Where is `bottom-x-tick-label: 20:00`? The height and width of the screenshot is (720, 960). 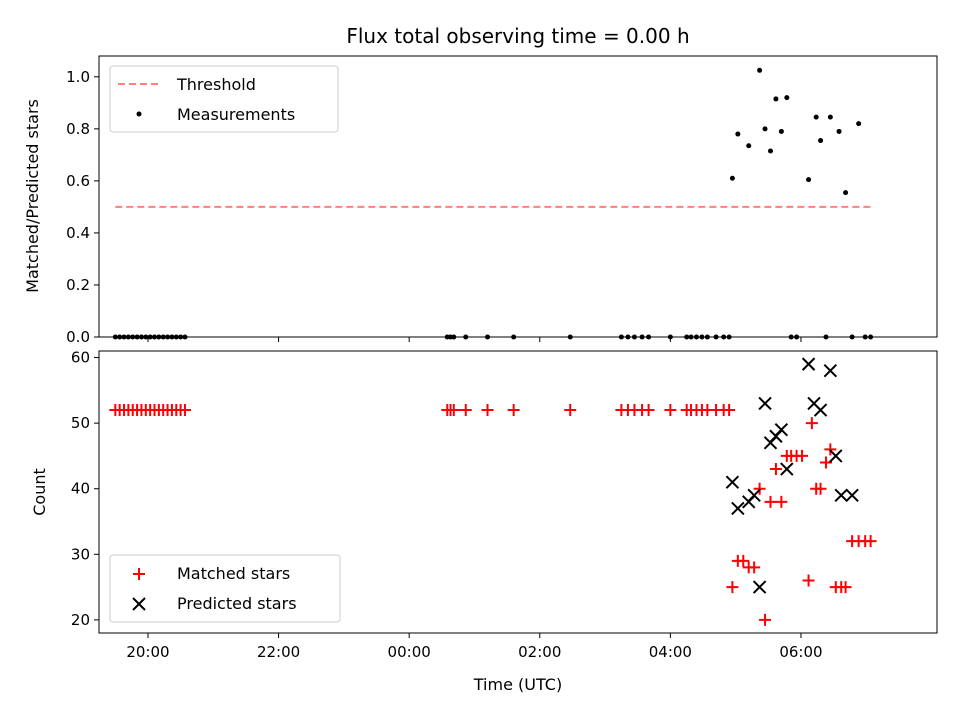 bottom-x-tick-label: 20:00 is located at coordinates (147, 652).